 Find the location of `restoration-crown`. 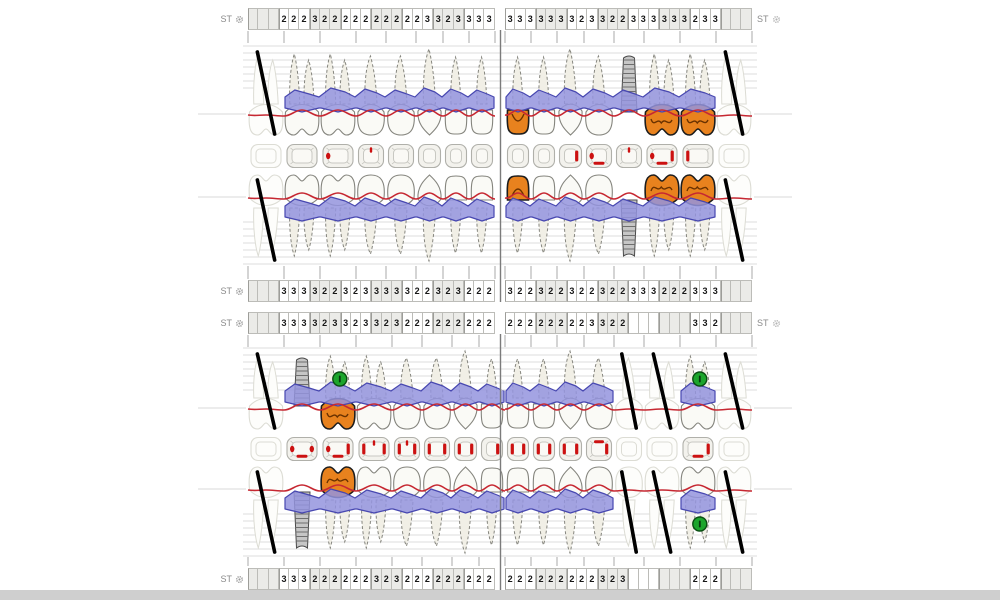

restoration-crown is located at coordinates (698, 190).